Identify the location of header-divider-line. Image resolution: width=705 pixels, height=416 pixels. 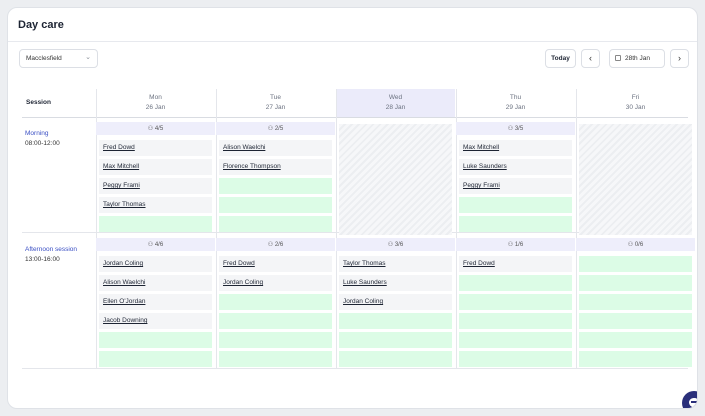
(355, 117).